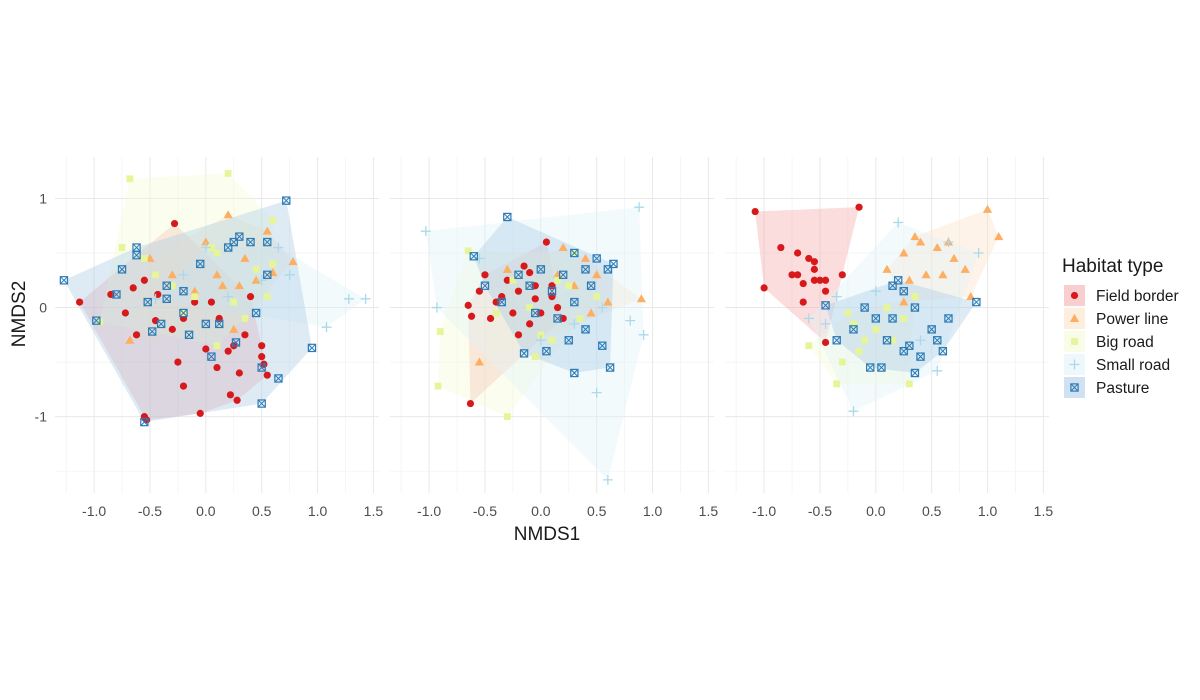 Image resolution: width=1200 pixels, height=700 pixels. I want to click on x-tick-label: 0.5, so click(262, 511).